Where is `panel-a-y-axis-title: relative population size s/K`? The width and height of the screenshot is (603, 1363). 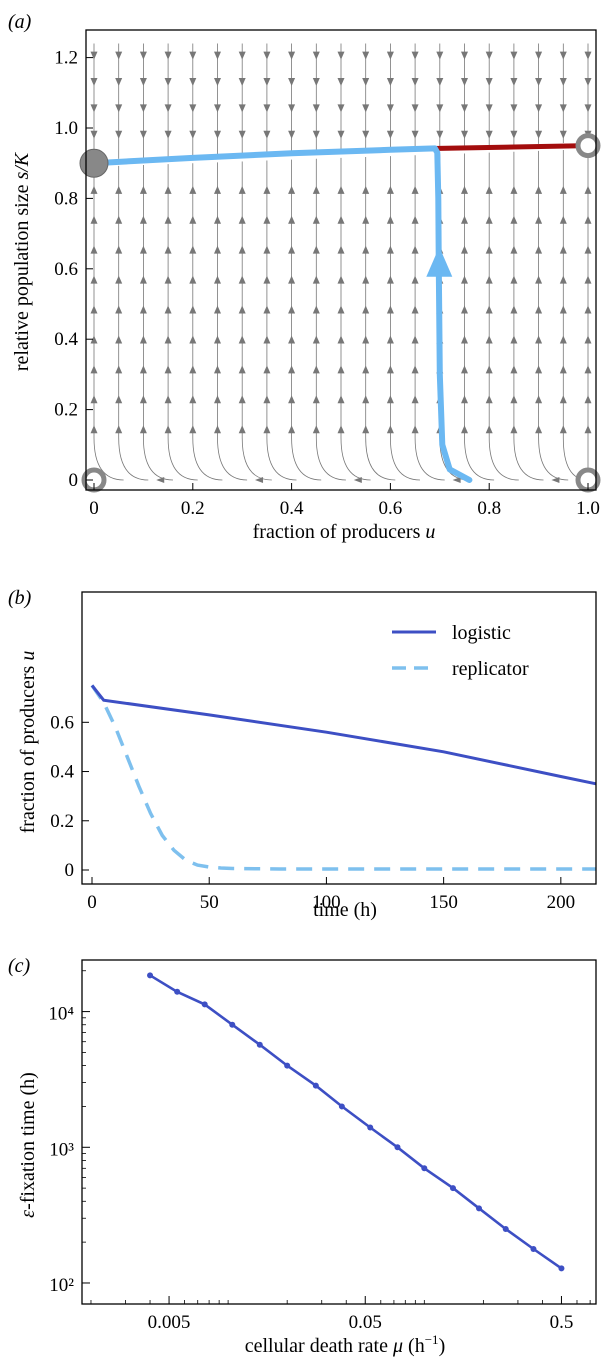 panel-a-y-axis-title: relative population size s/K is located at coordinates (22, 261).